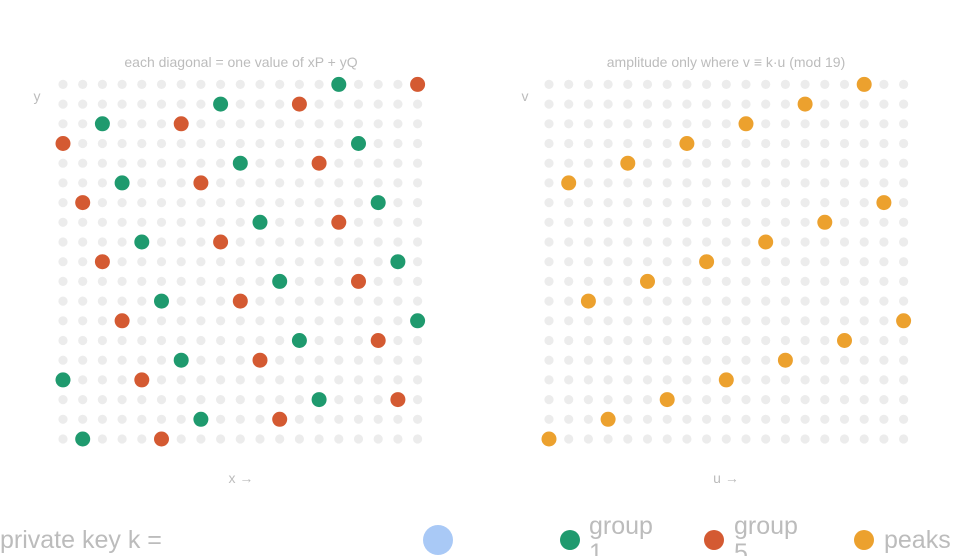  Describe the element at coordinates (241, 478) in the screenshot. I see `left-x-label: x →` at that location.